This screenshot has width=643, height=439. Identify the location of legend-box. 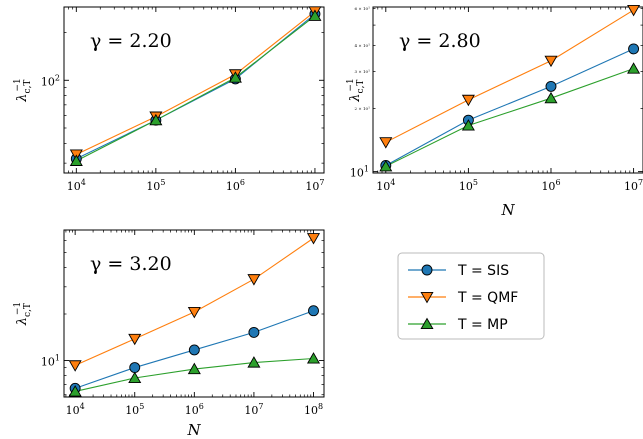
(471, 296).